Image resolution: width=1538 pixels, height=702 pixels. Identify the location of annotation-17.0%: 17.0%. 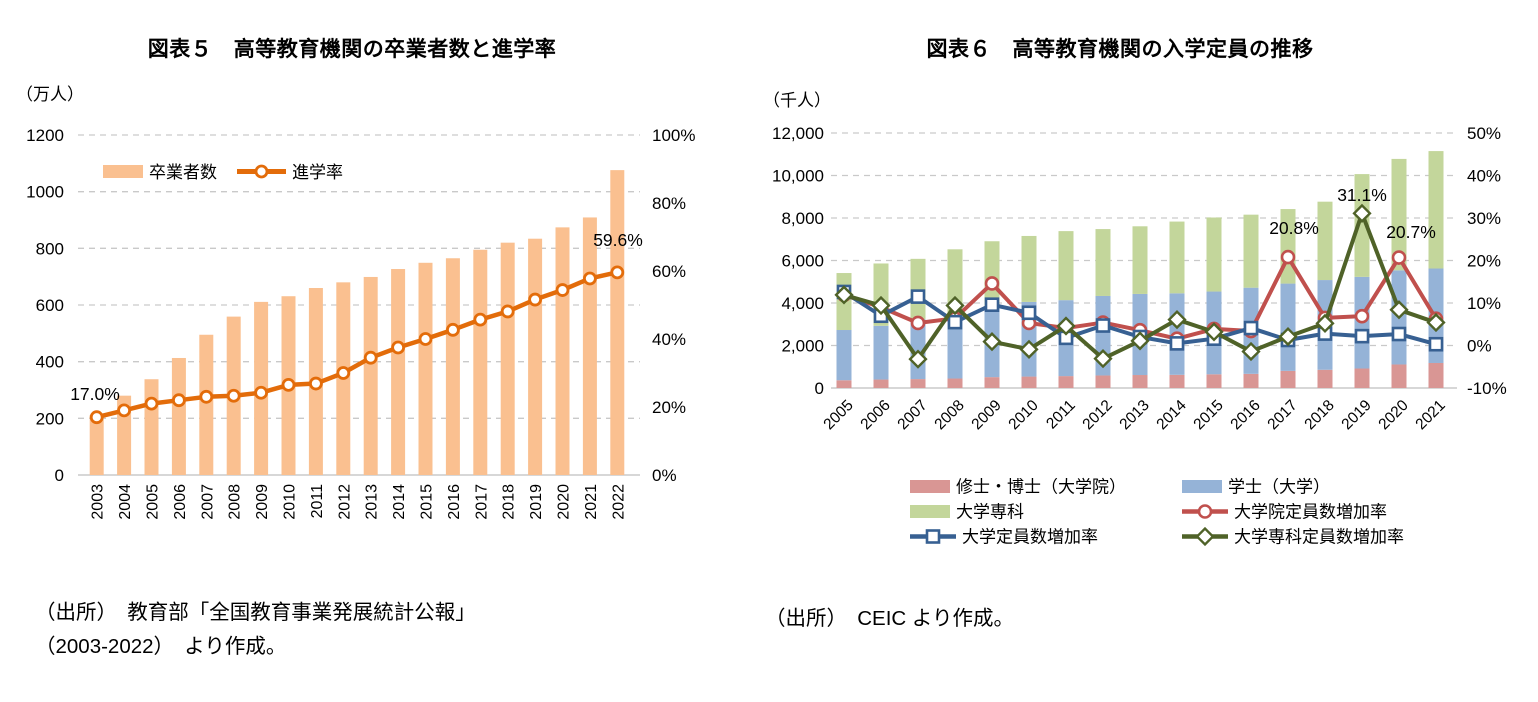
(95, 394).